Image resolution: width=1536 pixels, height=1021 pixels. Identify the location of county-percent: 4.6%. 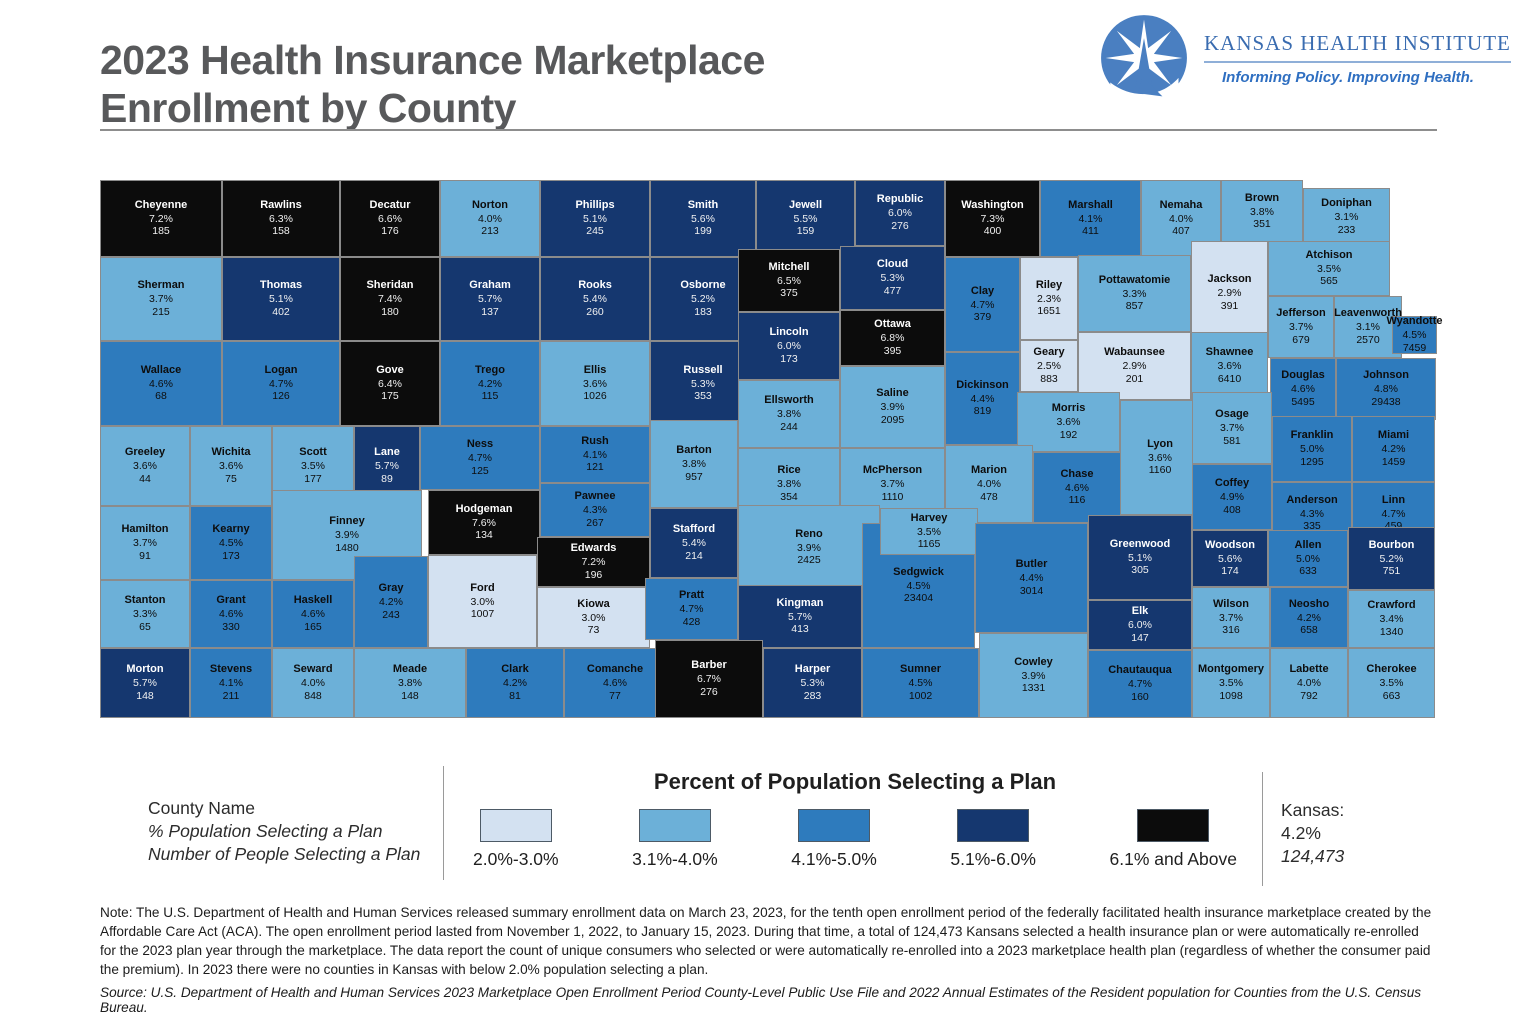
(161, 383).